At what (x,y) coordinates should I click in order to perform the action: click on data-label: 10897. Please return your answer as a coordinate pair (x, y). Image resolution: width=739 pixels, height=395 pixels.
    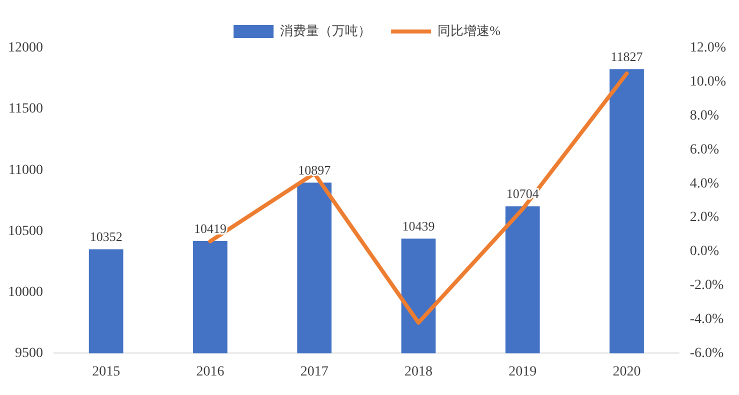
    Looking at the image, I should click on (315, 170).